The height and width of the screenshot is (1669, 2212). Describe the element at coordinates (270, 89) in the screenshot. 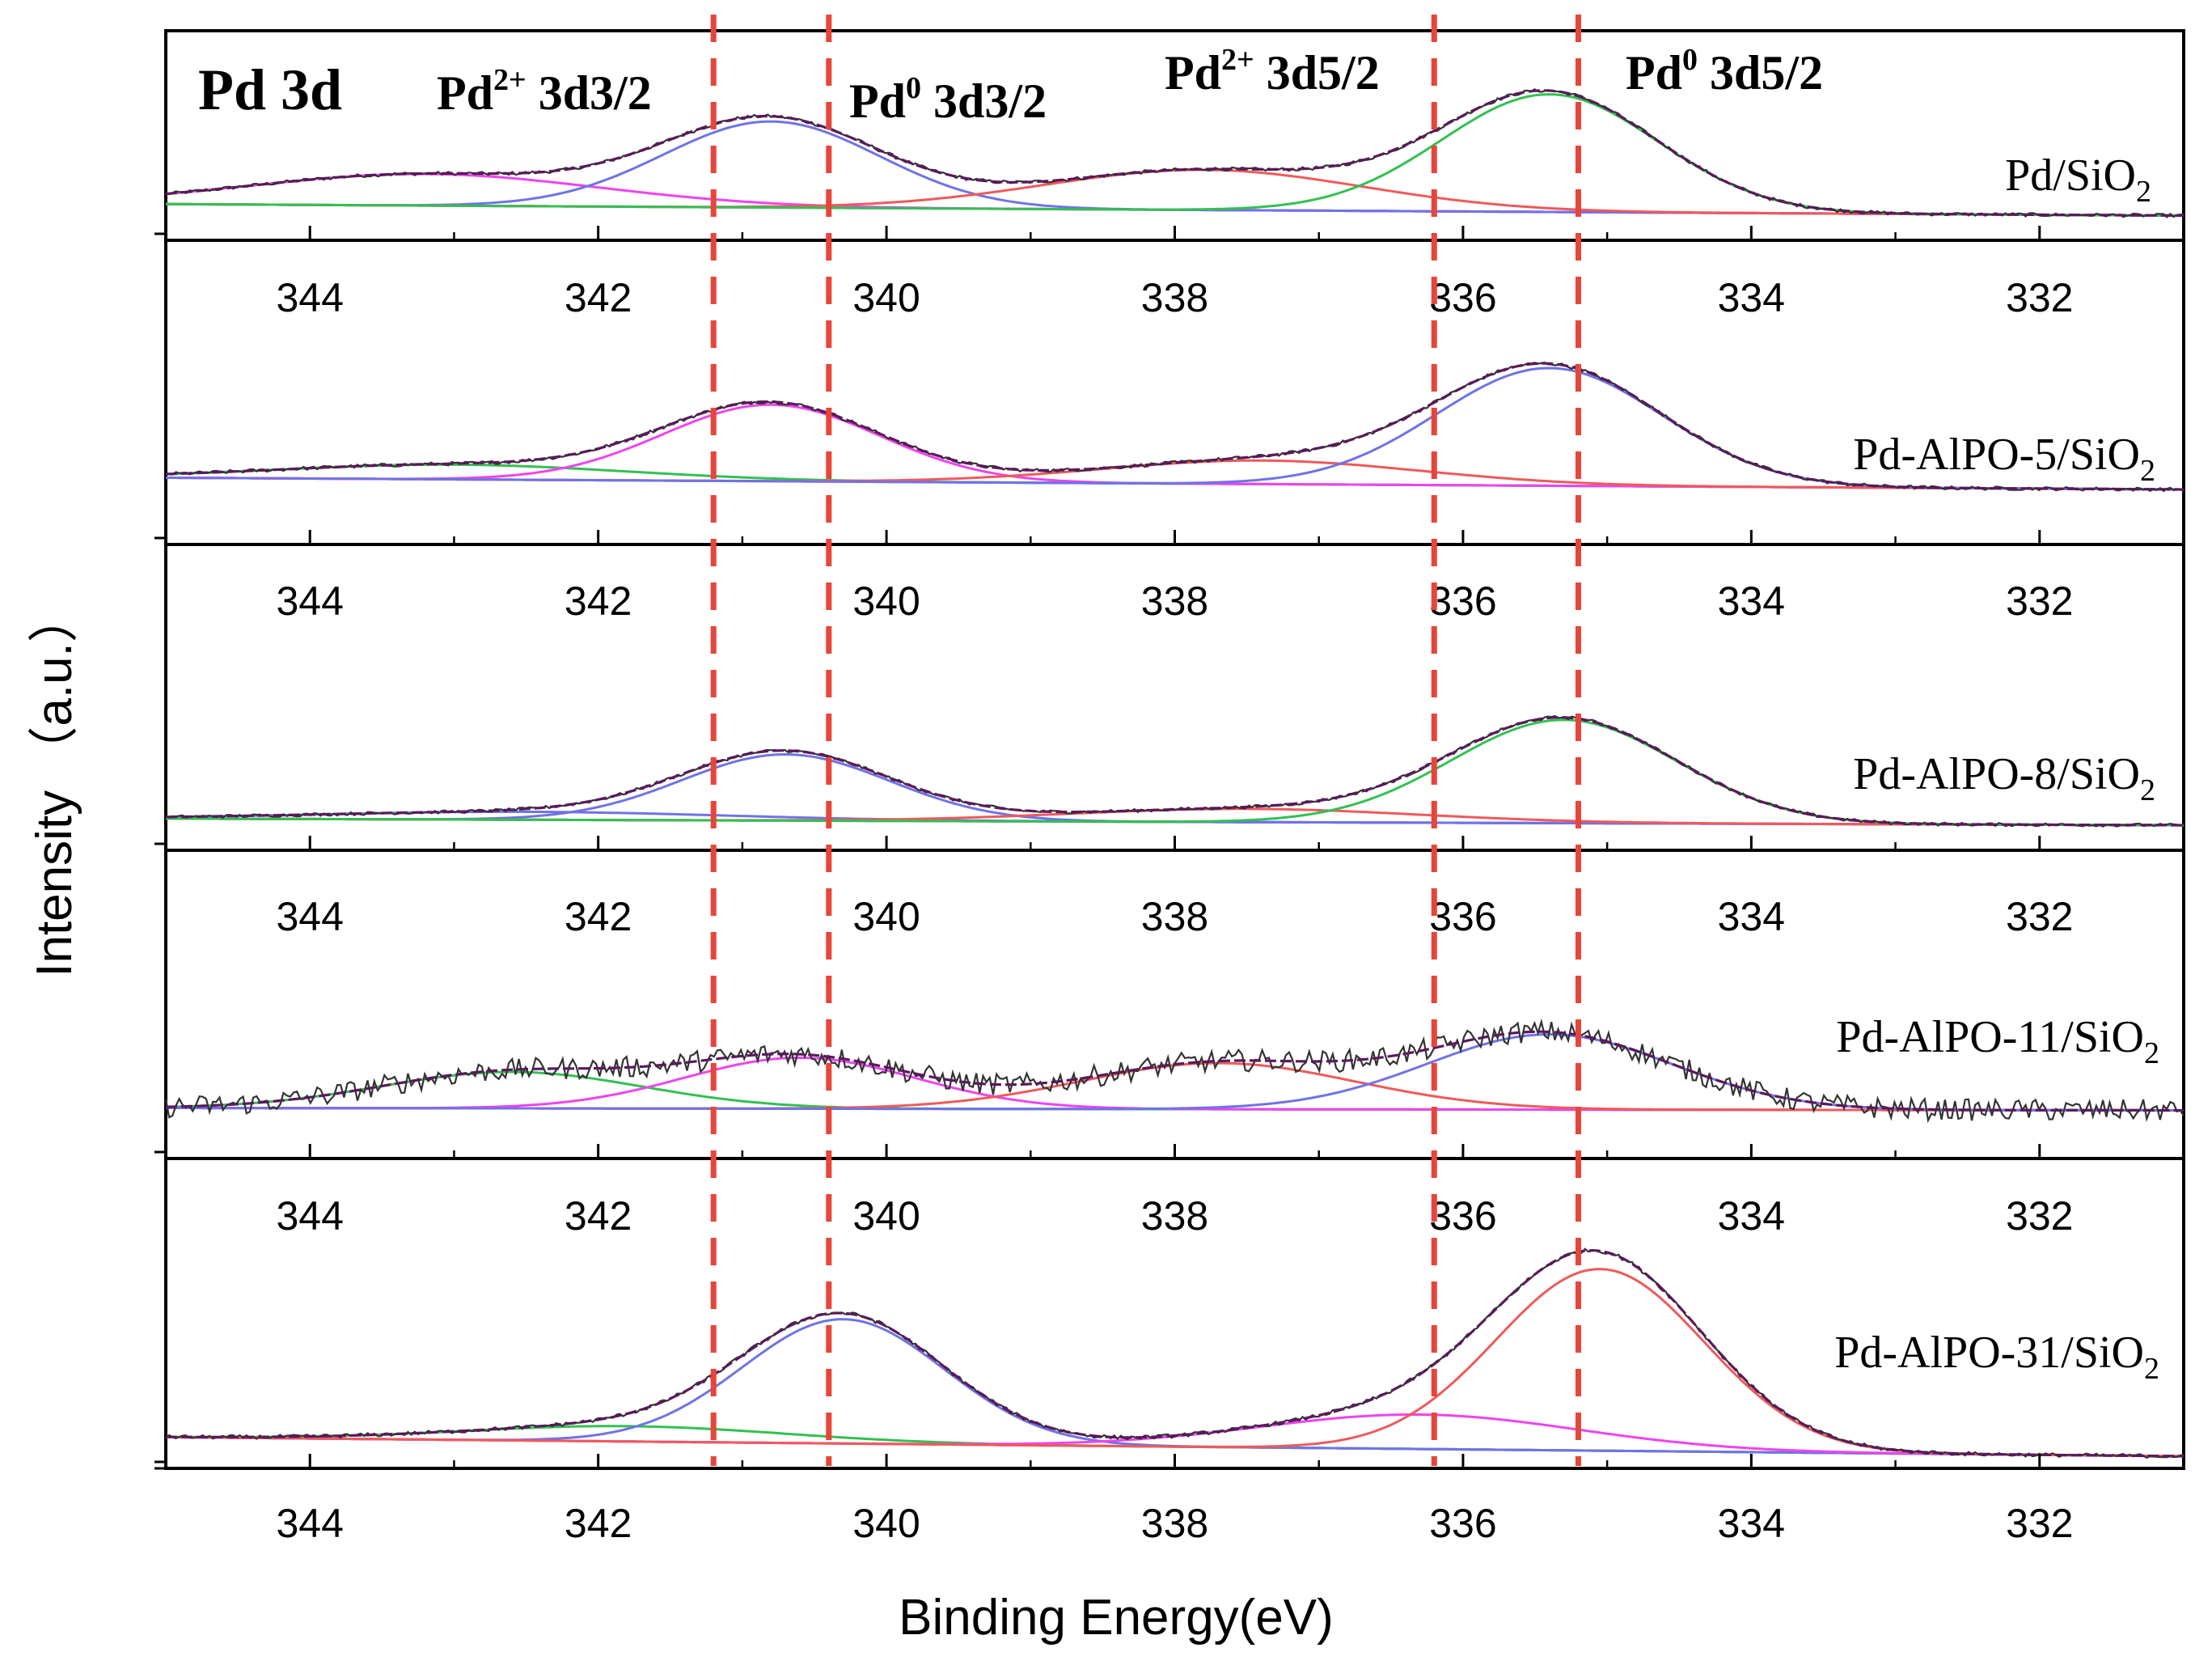

I see `chart-title: Pd 3d` at that location.